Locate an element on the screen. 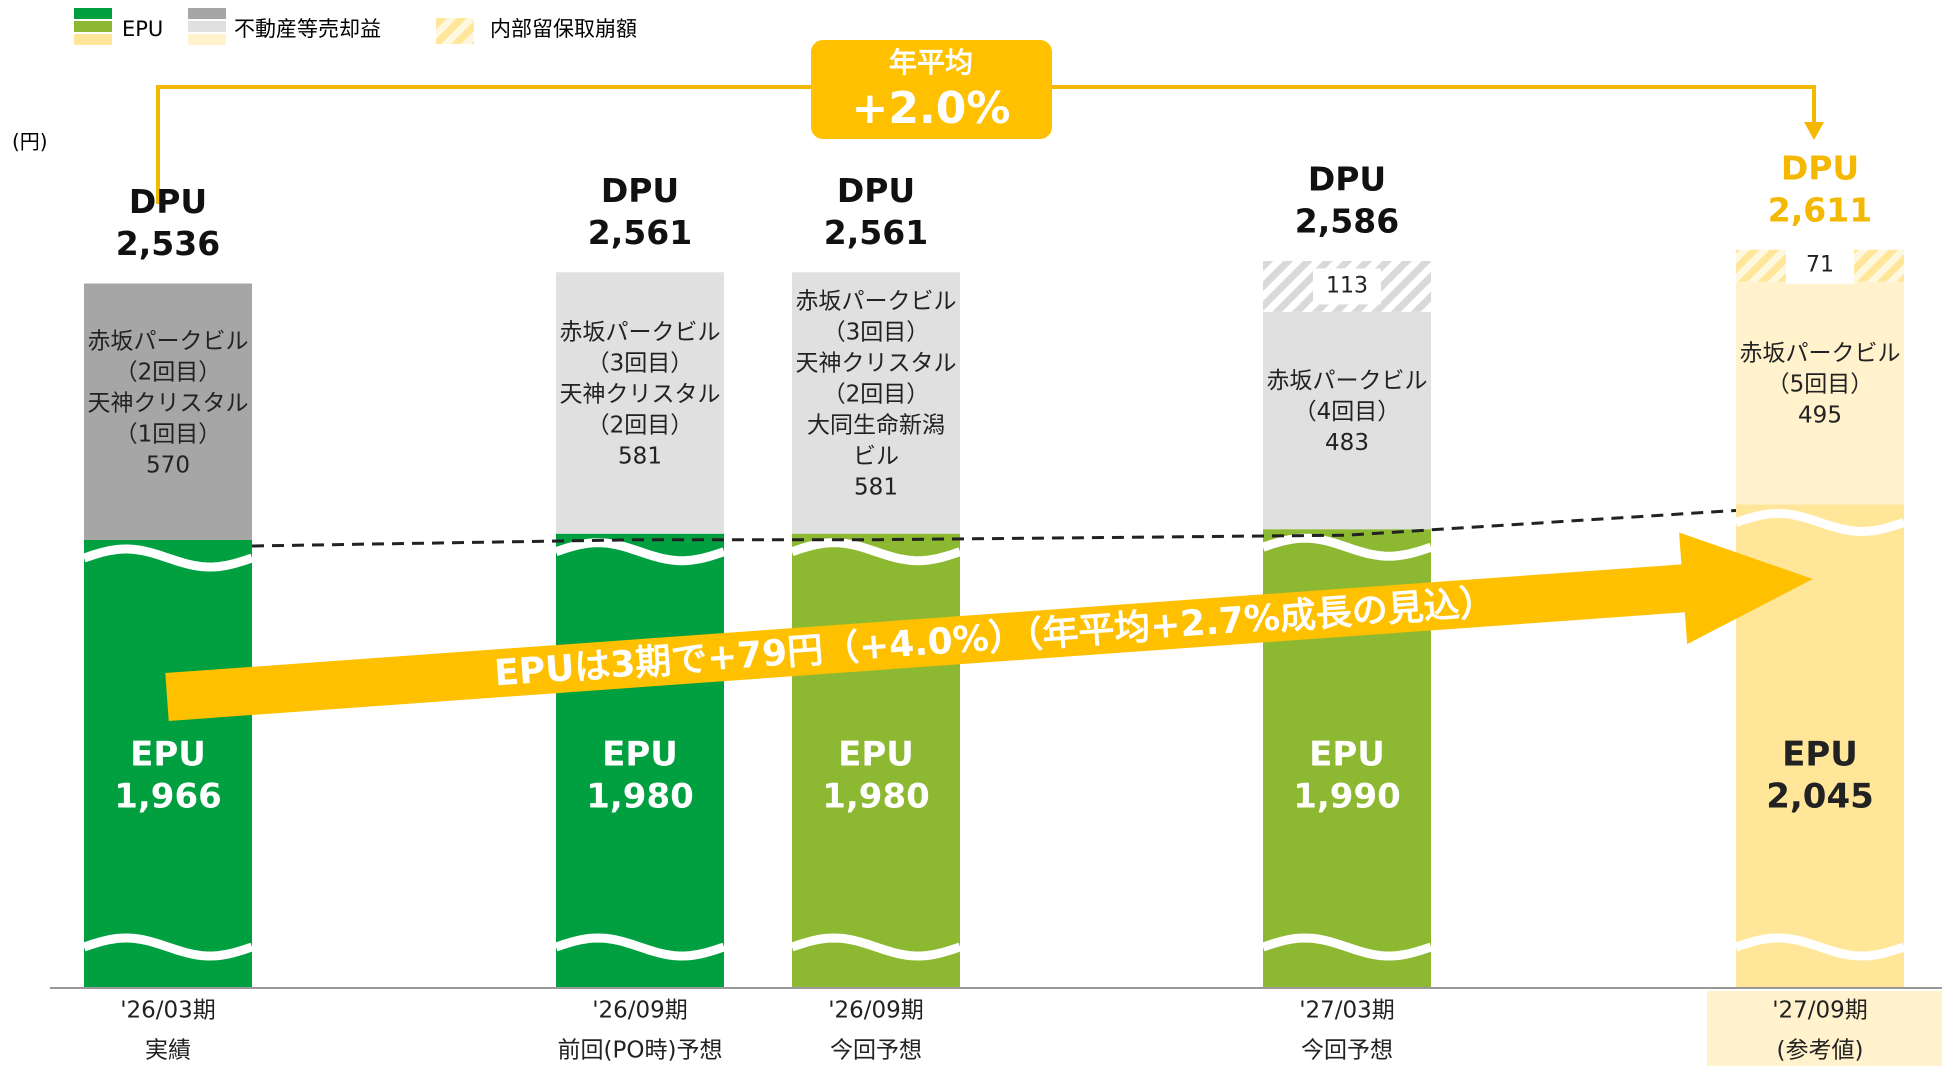 This screenshot has height=1066, width=1942. epu-value: 2,045 is located at coordinates (1820, 797).